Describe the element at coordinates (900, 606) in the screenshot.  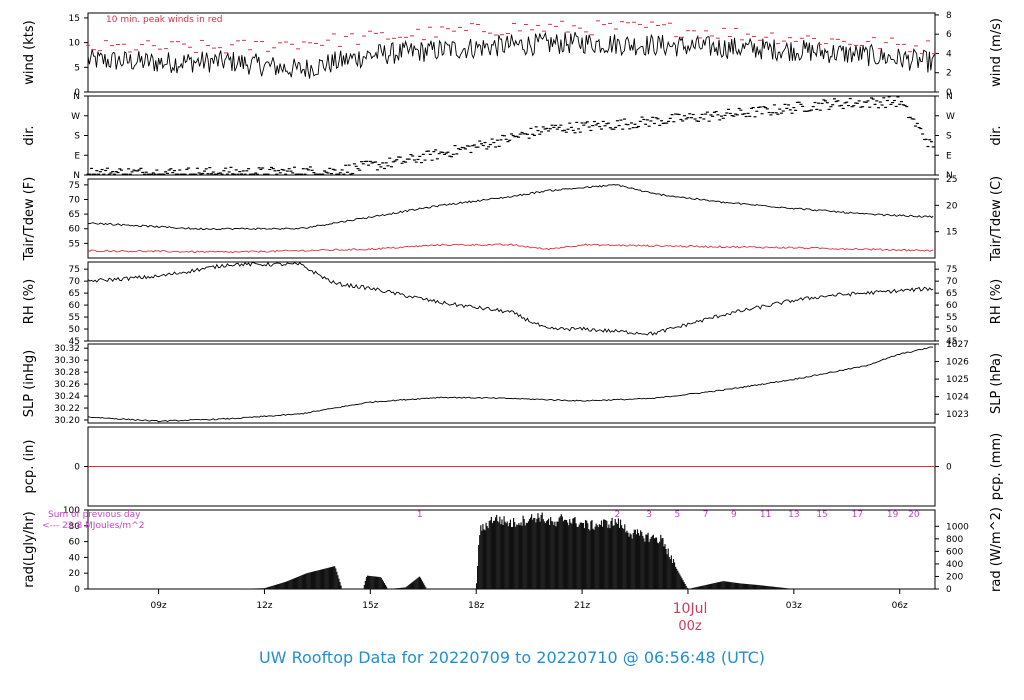
I see `x-tick-label: 06z` at that location.